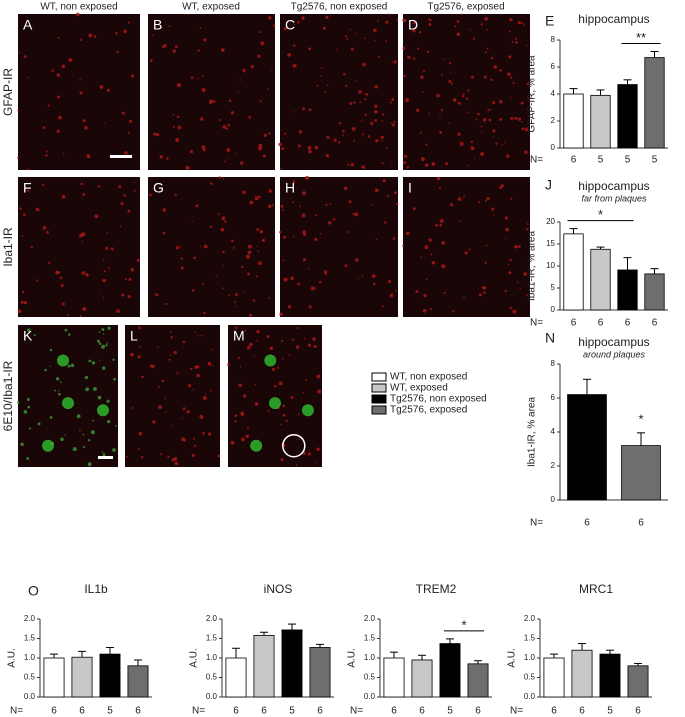  Describe the element at coordinates (212, 677) in the screenshot. I see `y-tick-label: 0.5` at that location.